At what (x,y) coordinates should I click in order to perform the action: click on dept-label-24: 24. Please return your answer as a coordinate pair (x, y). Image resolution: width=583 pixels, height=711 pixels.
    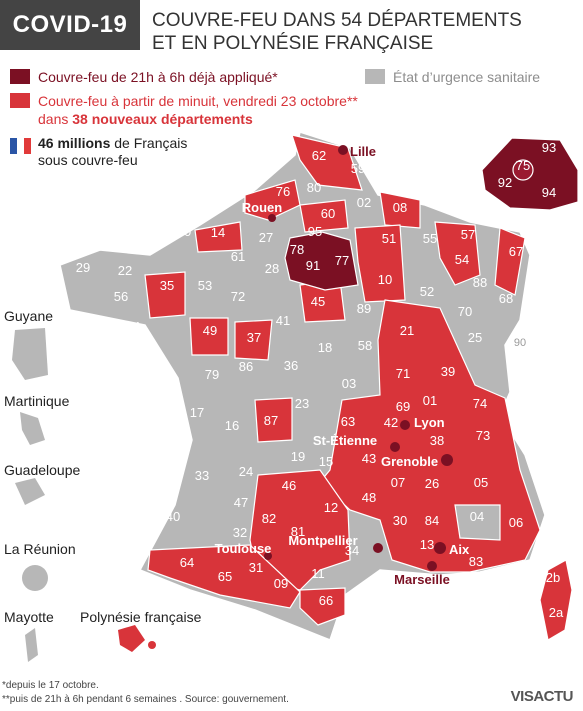
    Looking at the image, I should click on (246, 471).